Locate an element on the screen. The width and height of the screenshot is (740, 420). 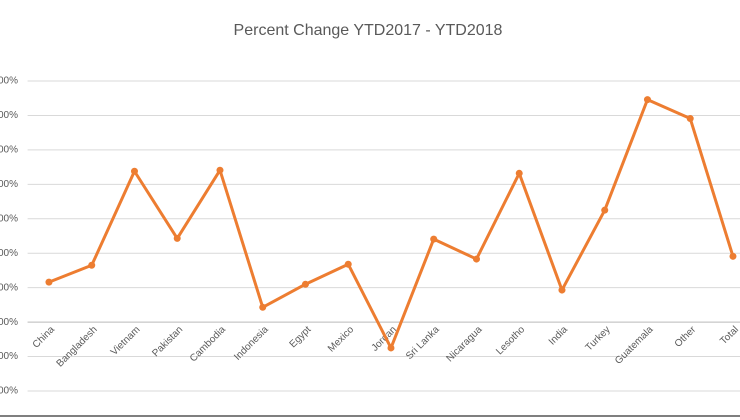
x-tick-label: India is located at coordinates (558, 335).